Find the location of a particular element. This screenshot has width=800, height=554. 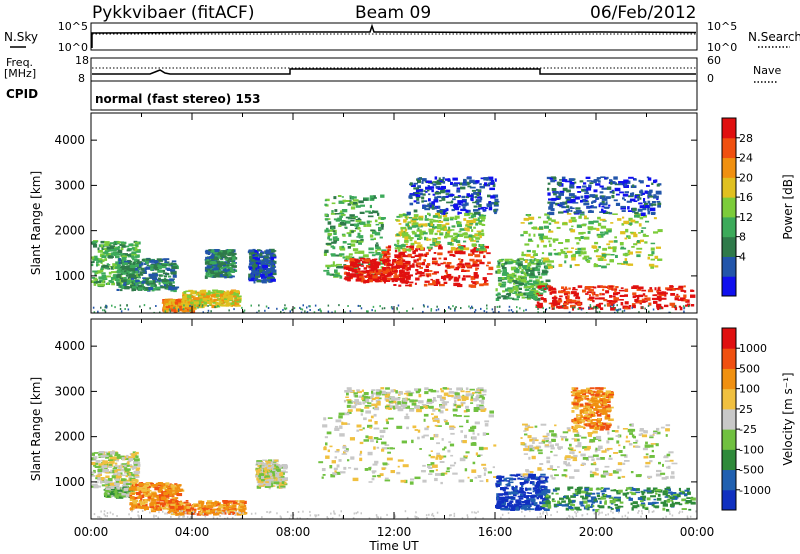

colorbar-tick-label: 20 is located at coordinates (746, 177).